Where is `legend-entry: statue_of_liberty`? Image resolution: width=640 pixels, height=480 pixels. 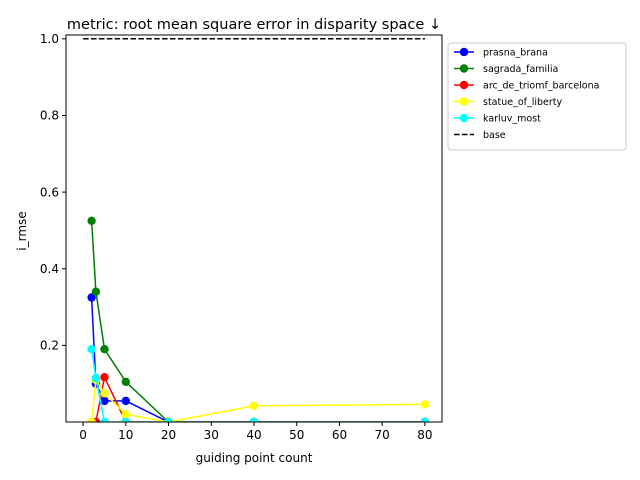
legend-entry: statue_of_liberty is located at coordinates (508, 102).